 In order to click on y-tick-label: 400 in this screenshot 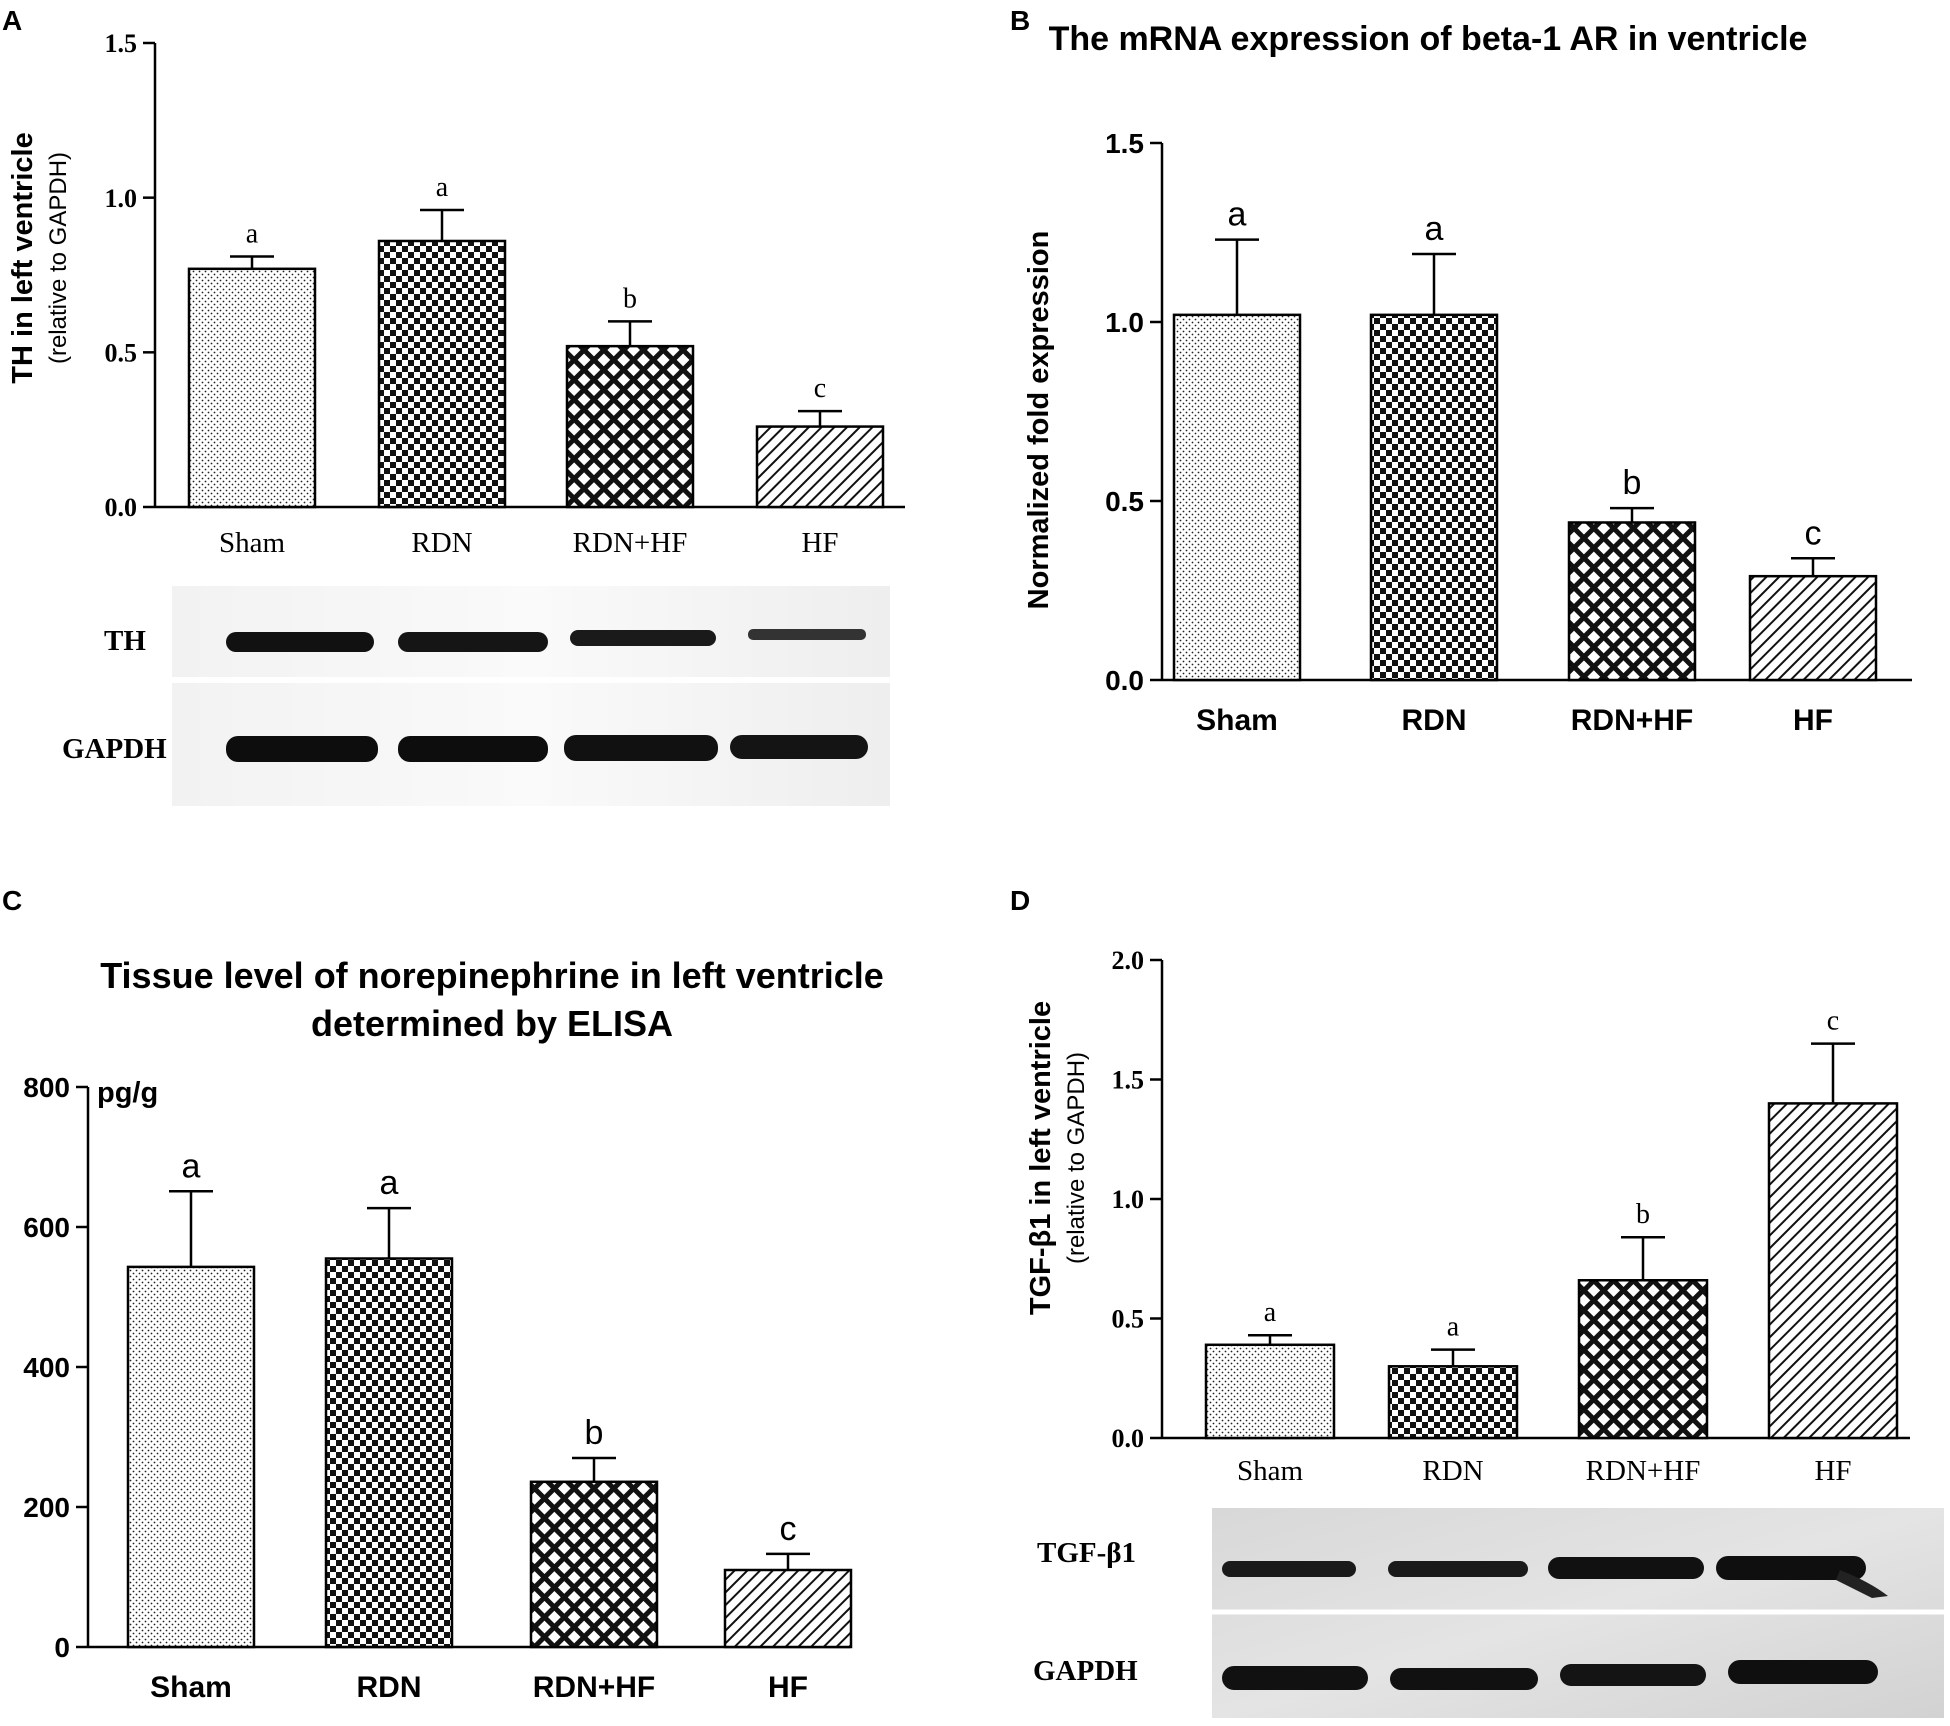, I will do `click(46, 1367)`.